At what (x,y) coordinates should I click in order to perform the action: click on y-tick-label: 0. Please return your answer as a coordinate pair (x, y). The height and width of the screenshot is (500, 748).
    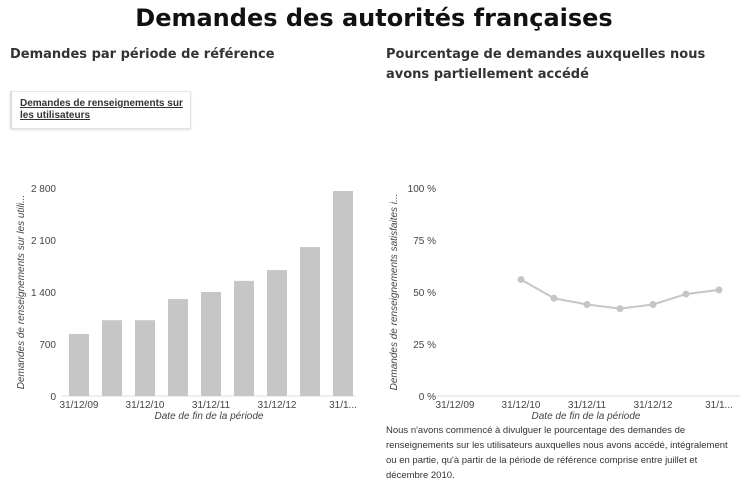
    Looking at the image, I should click on (53, 397).